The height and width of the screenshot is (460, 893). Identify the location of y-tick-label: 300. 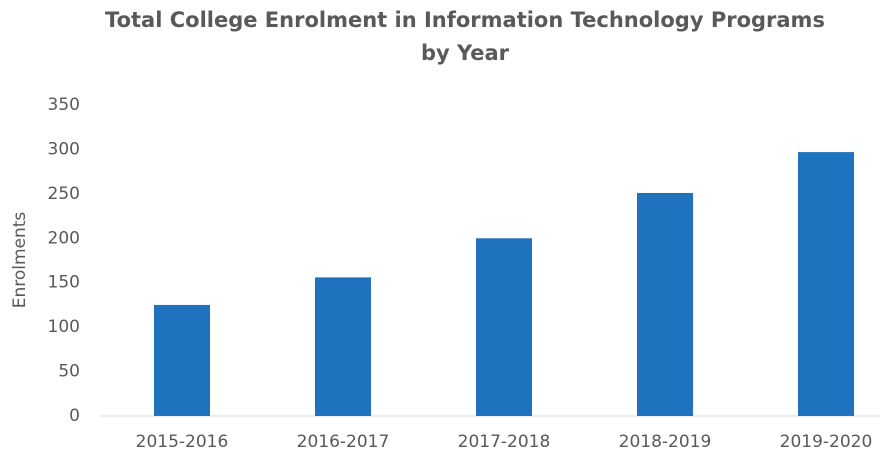
(64, 149).